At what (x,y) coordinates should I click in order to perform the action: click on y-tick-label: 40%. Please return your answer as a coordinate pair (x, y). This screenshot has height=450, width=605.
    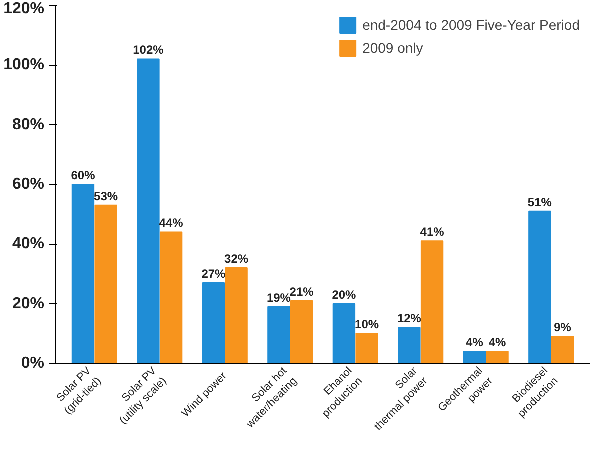
    Looking at the image, I should click on (28, 244).